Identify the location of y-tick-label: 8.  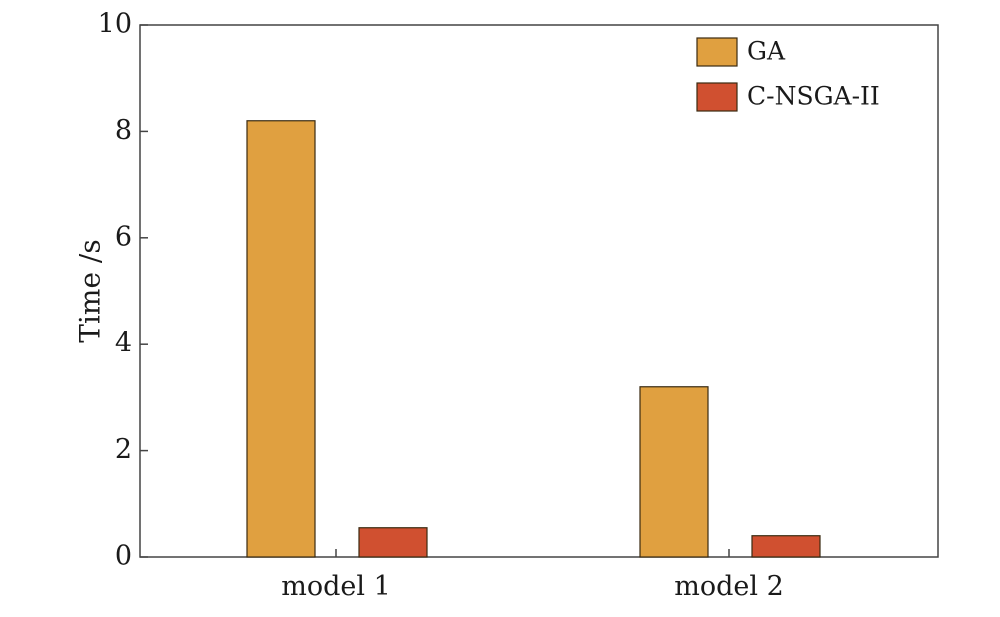
(123, 130).